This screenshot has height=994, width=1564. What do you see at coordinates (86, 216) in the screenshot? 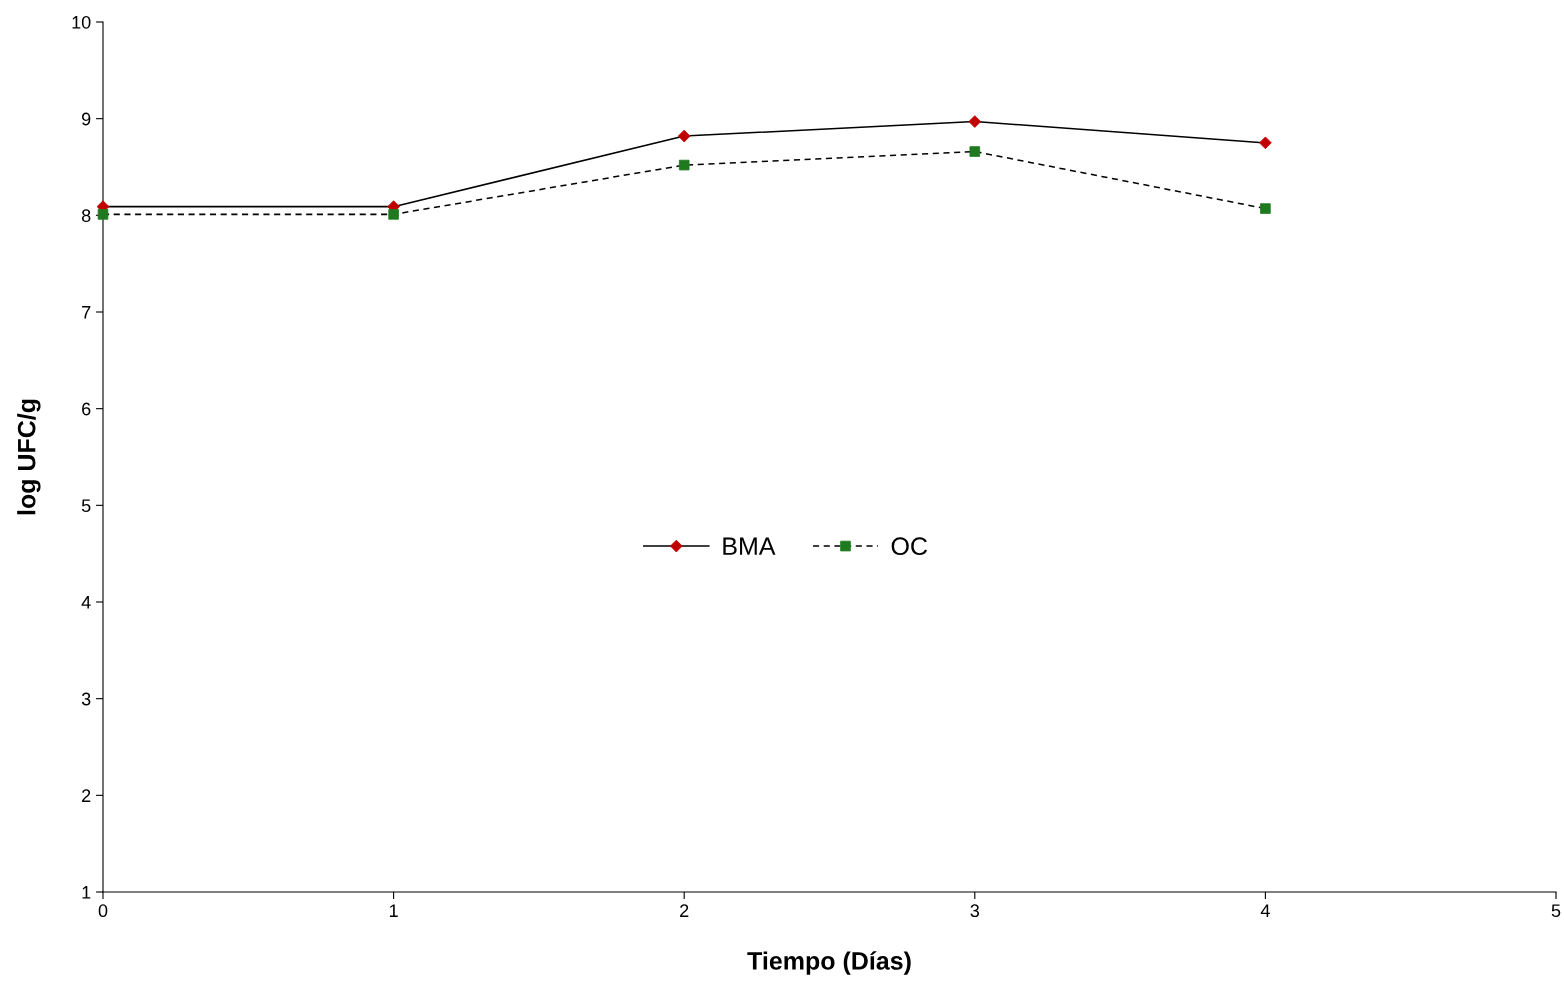
I see `y-tick-label: 8` at bounding box center [86, 216].